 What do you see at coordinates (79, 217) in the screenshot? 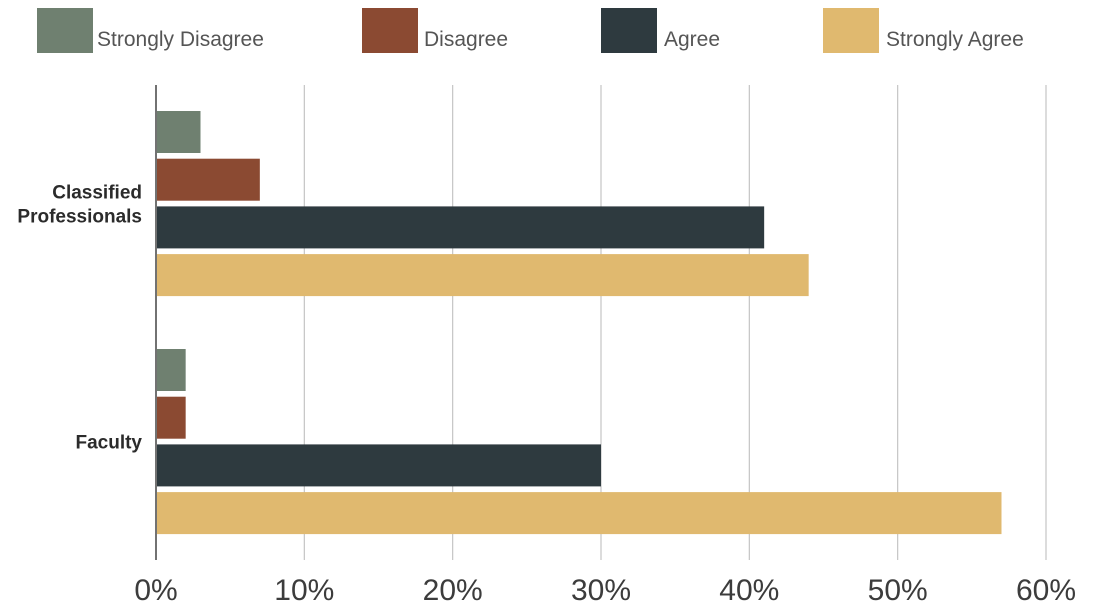
I see `category-label: Professionals` at bounding box center [79, 217].